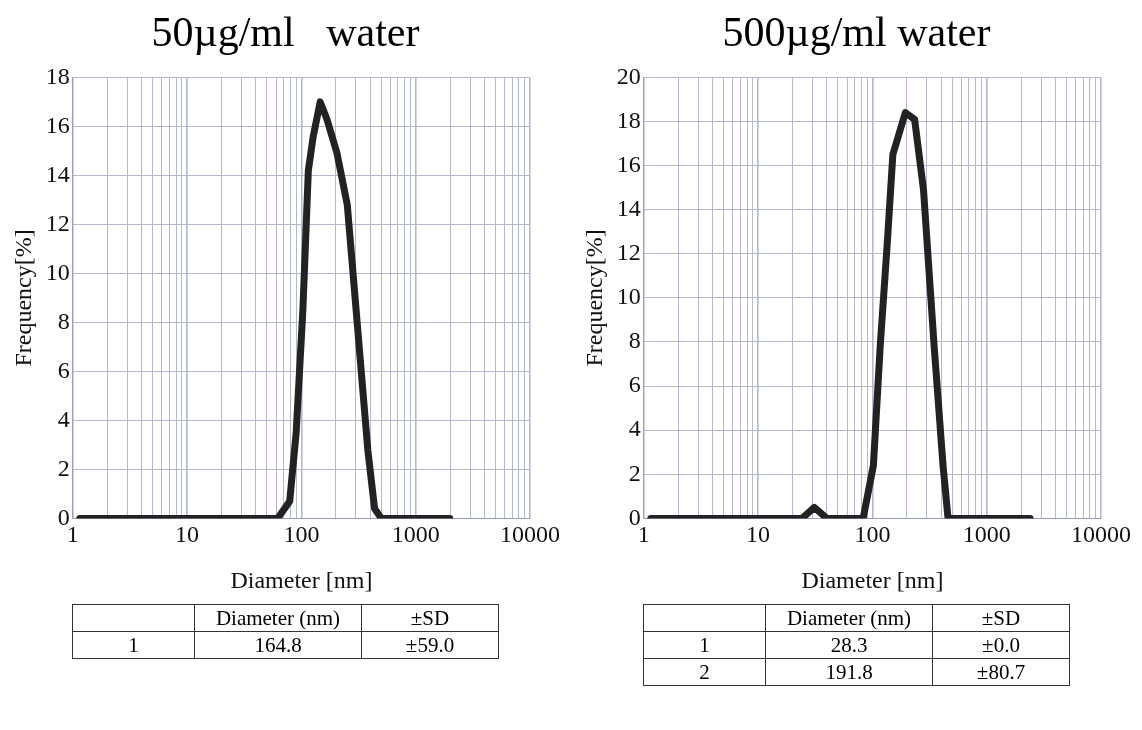 This screenshot has height=730, width=1142. I want to click on chart-title: 500µg/ml water, so click(856, 32).